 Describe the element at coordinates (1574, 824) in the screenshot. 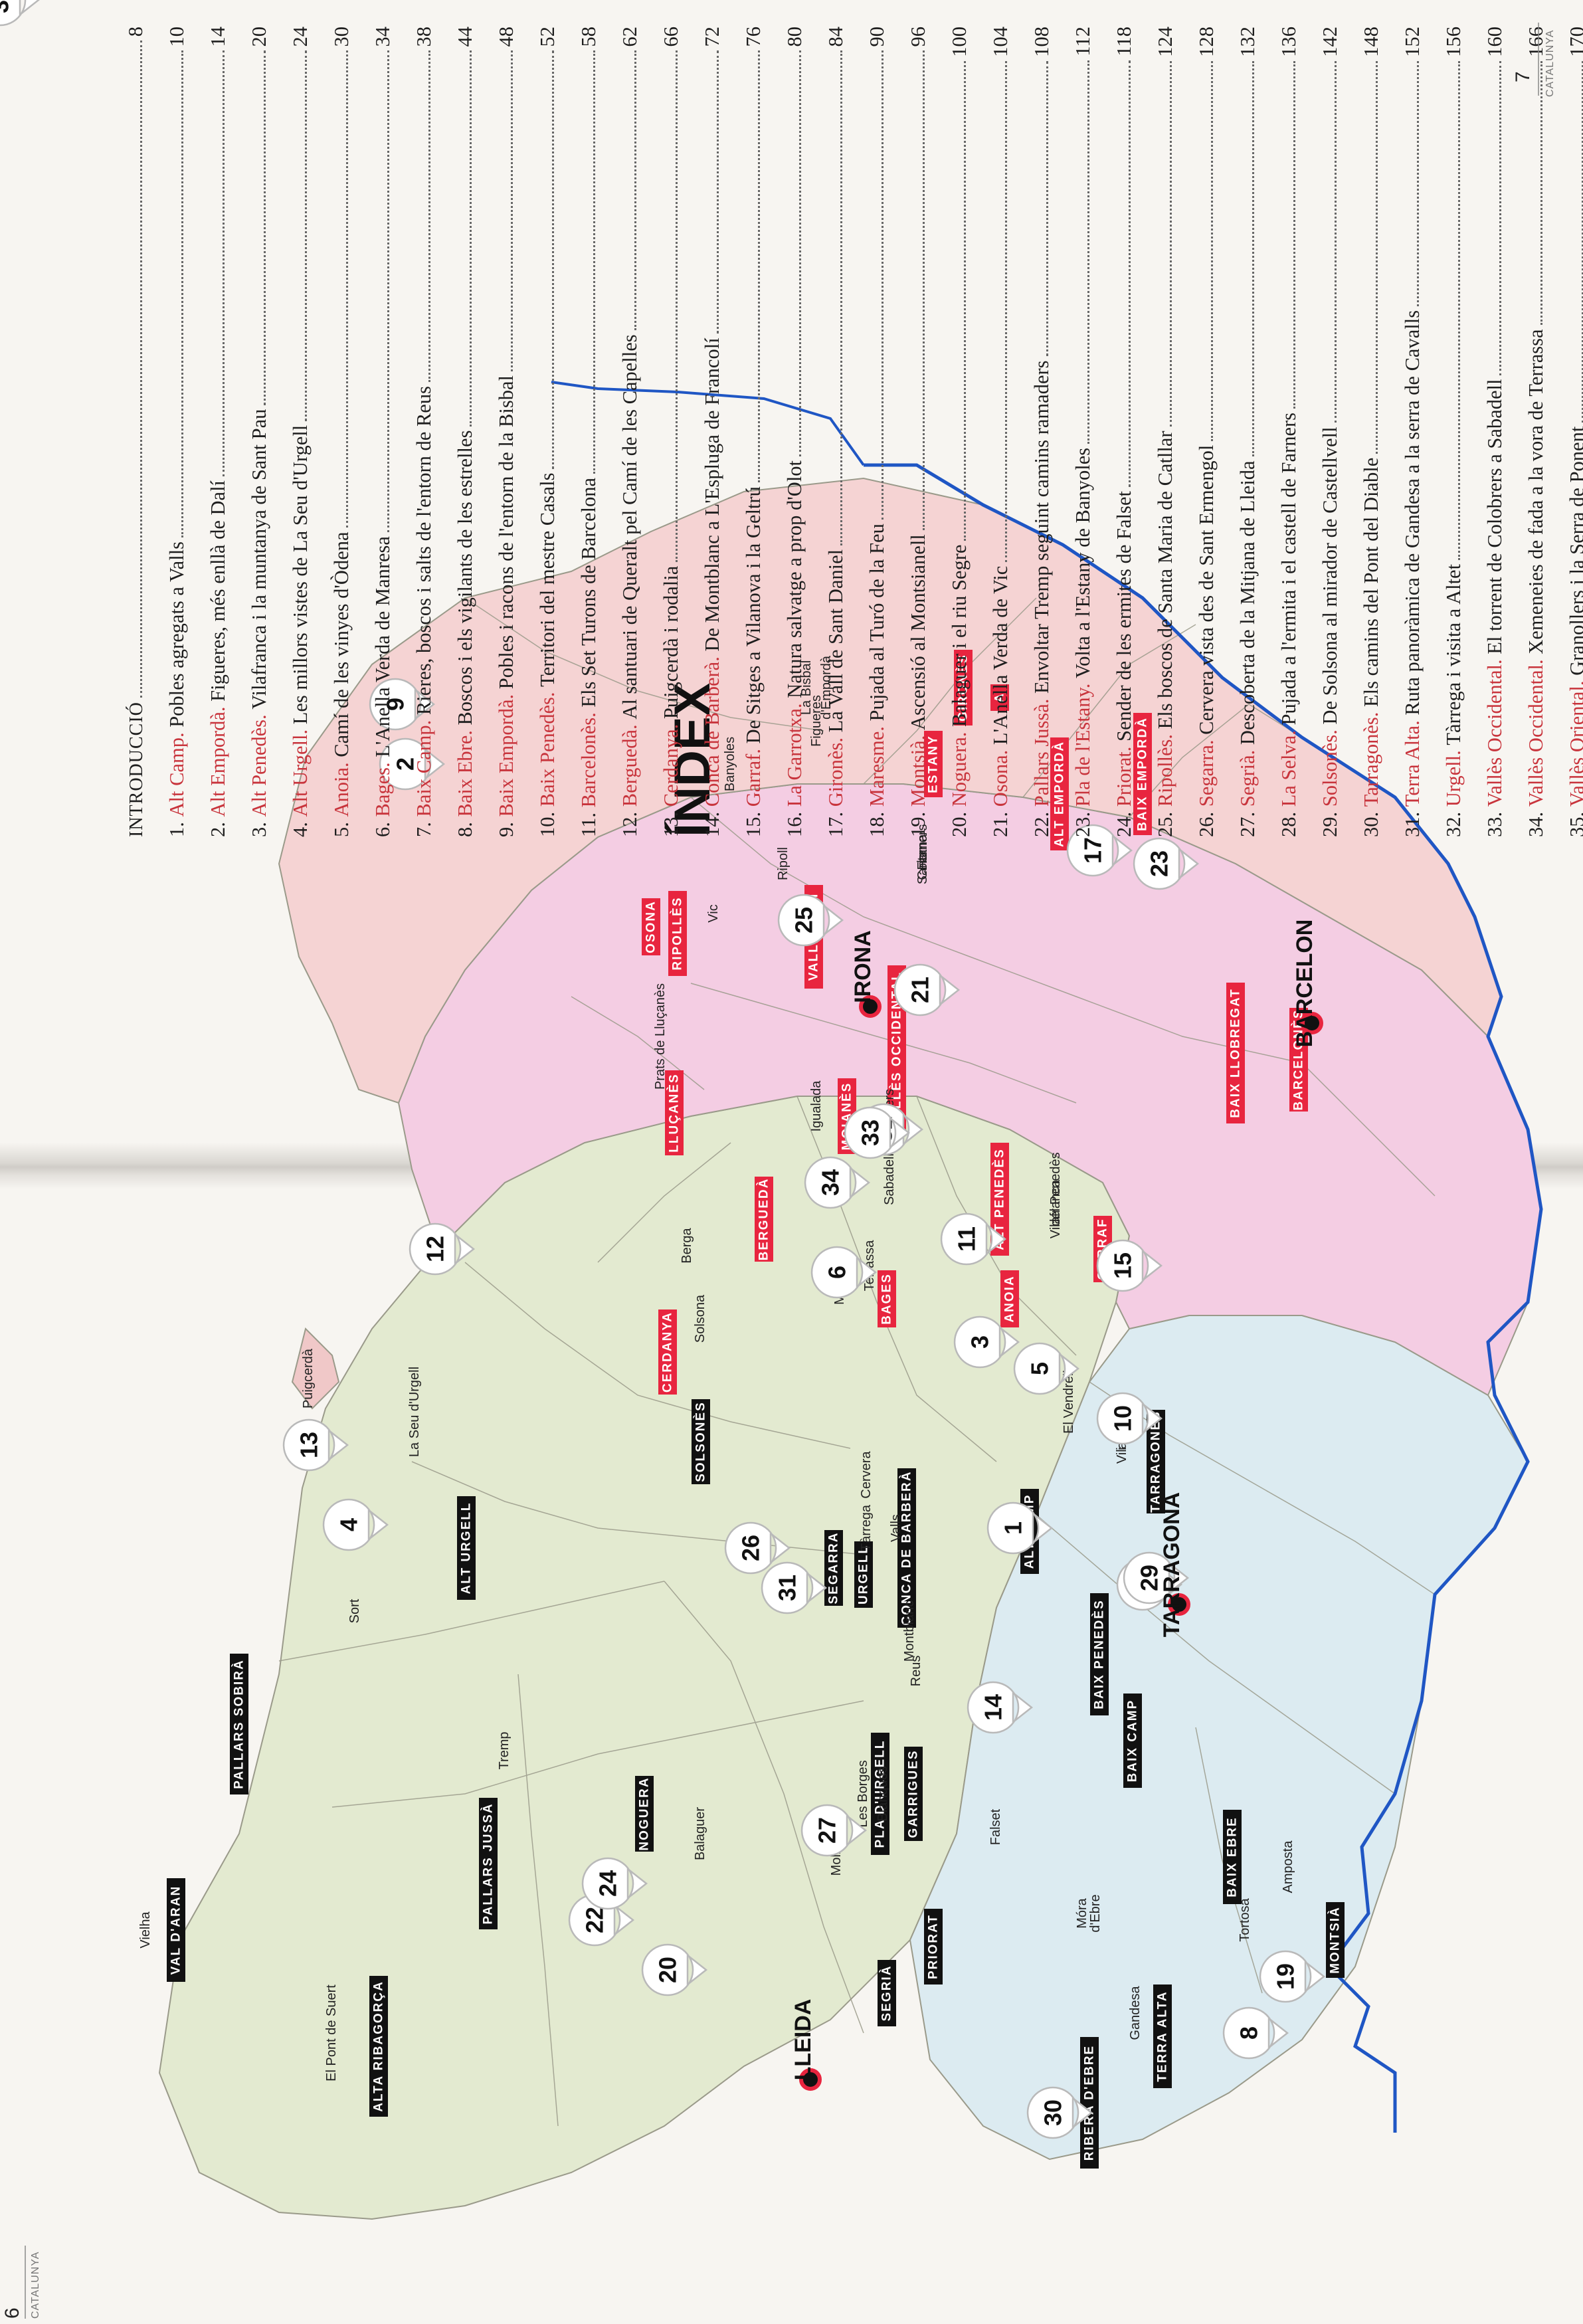

I see `entry-number: 35.` at that location.